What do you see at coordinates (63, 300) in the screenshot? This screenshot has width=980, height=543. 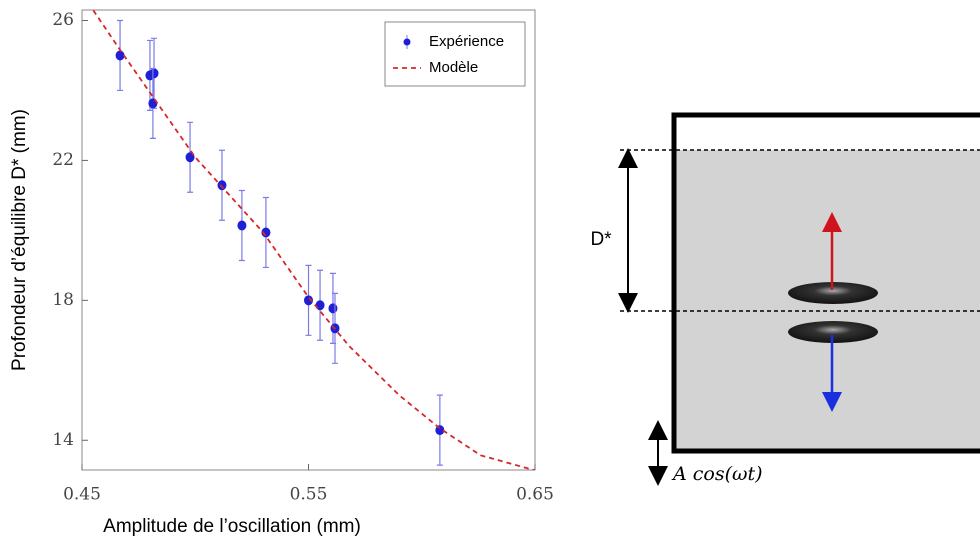 I see `y-tick-label: 18` at bounding box center [63, 300].